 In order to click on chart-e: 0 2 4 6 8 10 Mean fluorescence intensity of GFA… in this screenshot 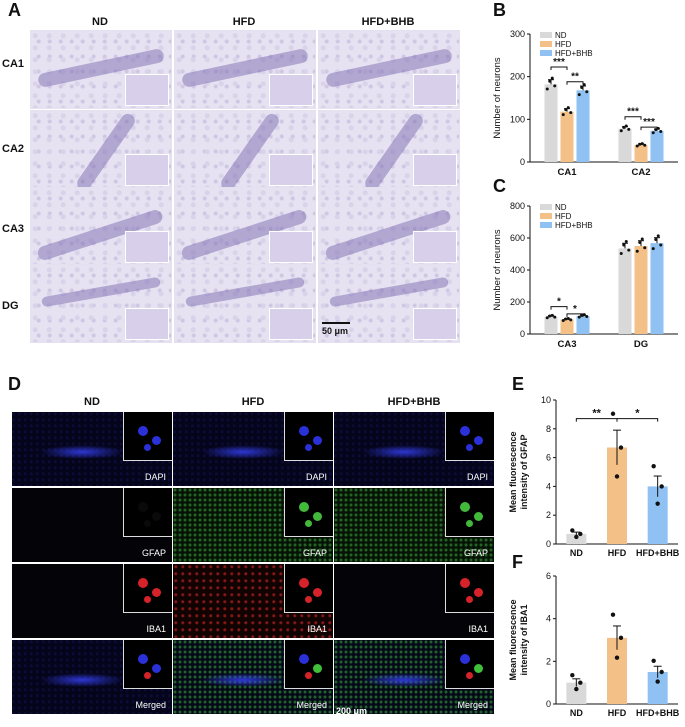, I will do `click(594, 476)`.